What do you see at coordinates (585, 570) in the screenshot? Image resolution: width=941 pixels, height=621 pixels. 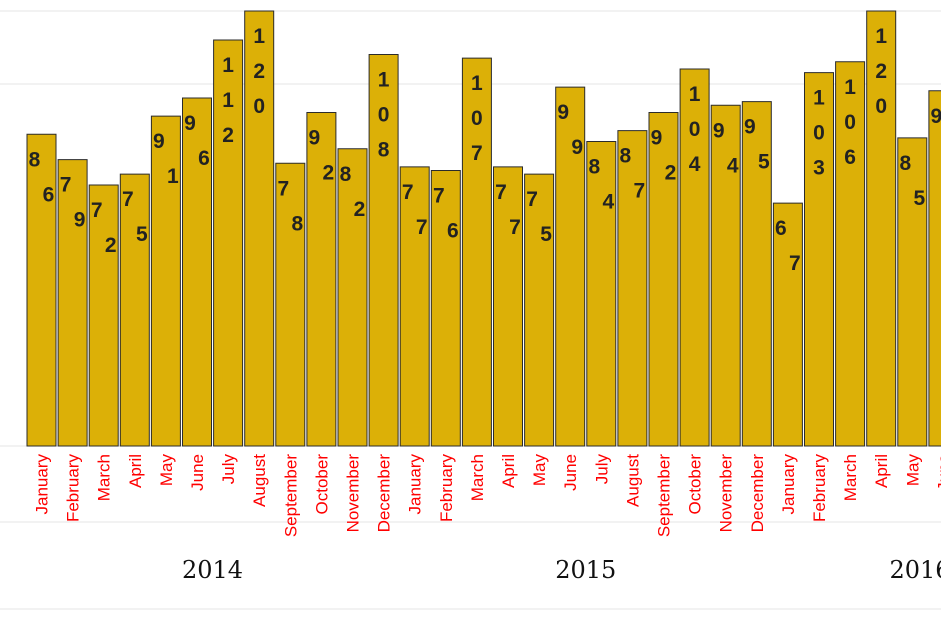 I see `year-label: 2015` at bounding box center [585, 570].